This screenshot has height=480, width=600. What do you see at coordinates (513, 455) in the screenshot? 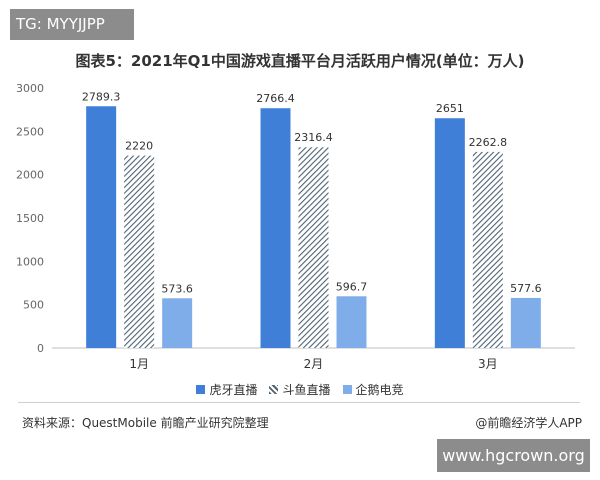
I see `watermark-label-bottom: www.hgcrown.org` at bounding box center [513, 455].